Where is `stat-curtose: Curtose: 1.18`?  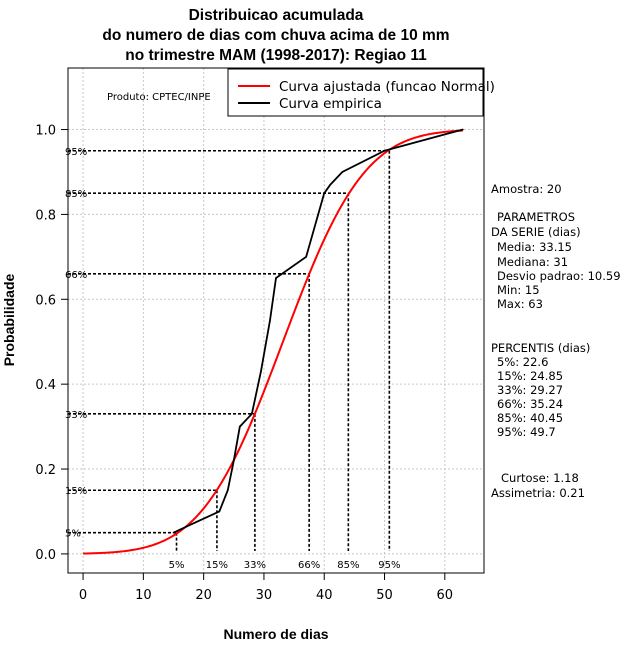
stat-curtose: Curtose: 1.18 is located at coordinates (540, 478).